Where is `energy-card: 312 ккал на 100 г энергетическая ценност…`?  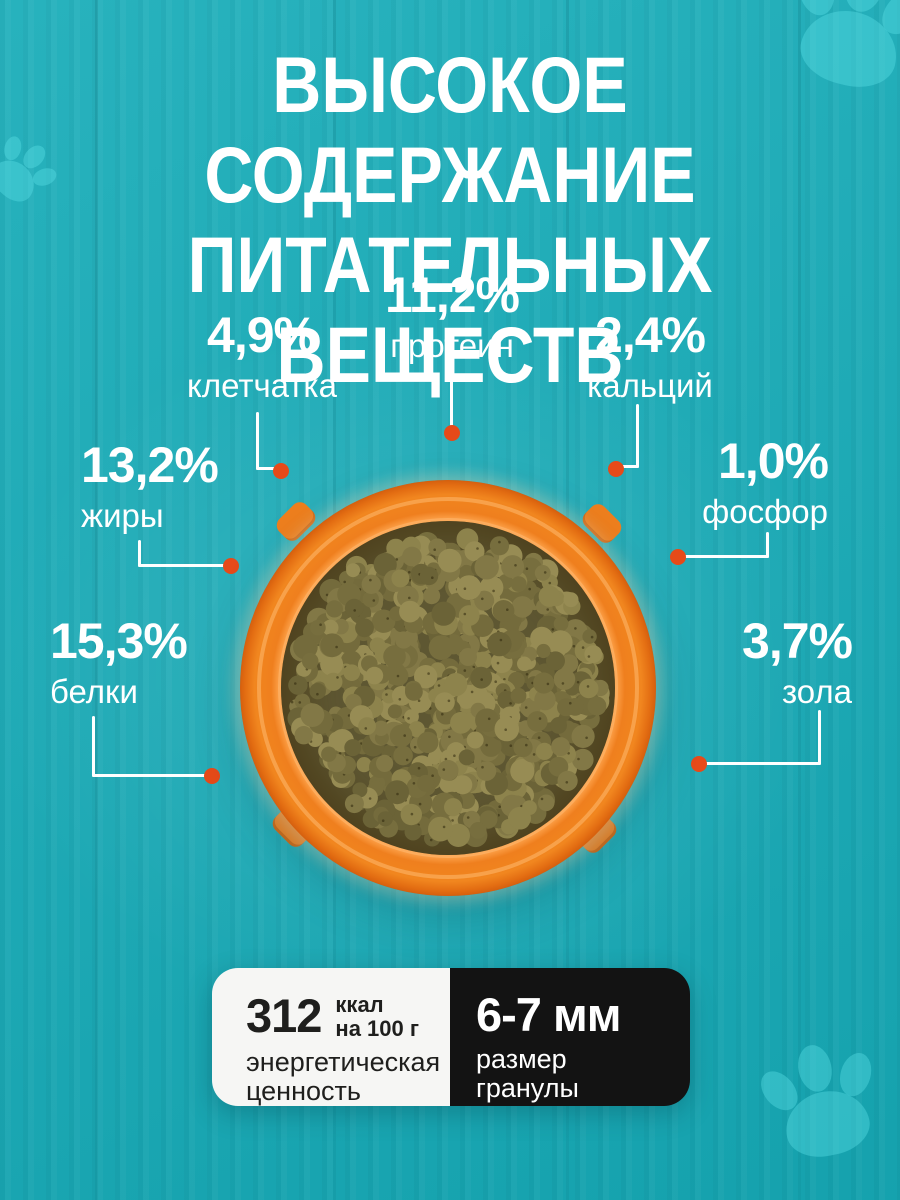 energy-card: 312 ккал на 100 г энергетическая ценност… is located at coordinates (331, 1037).